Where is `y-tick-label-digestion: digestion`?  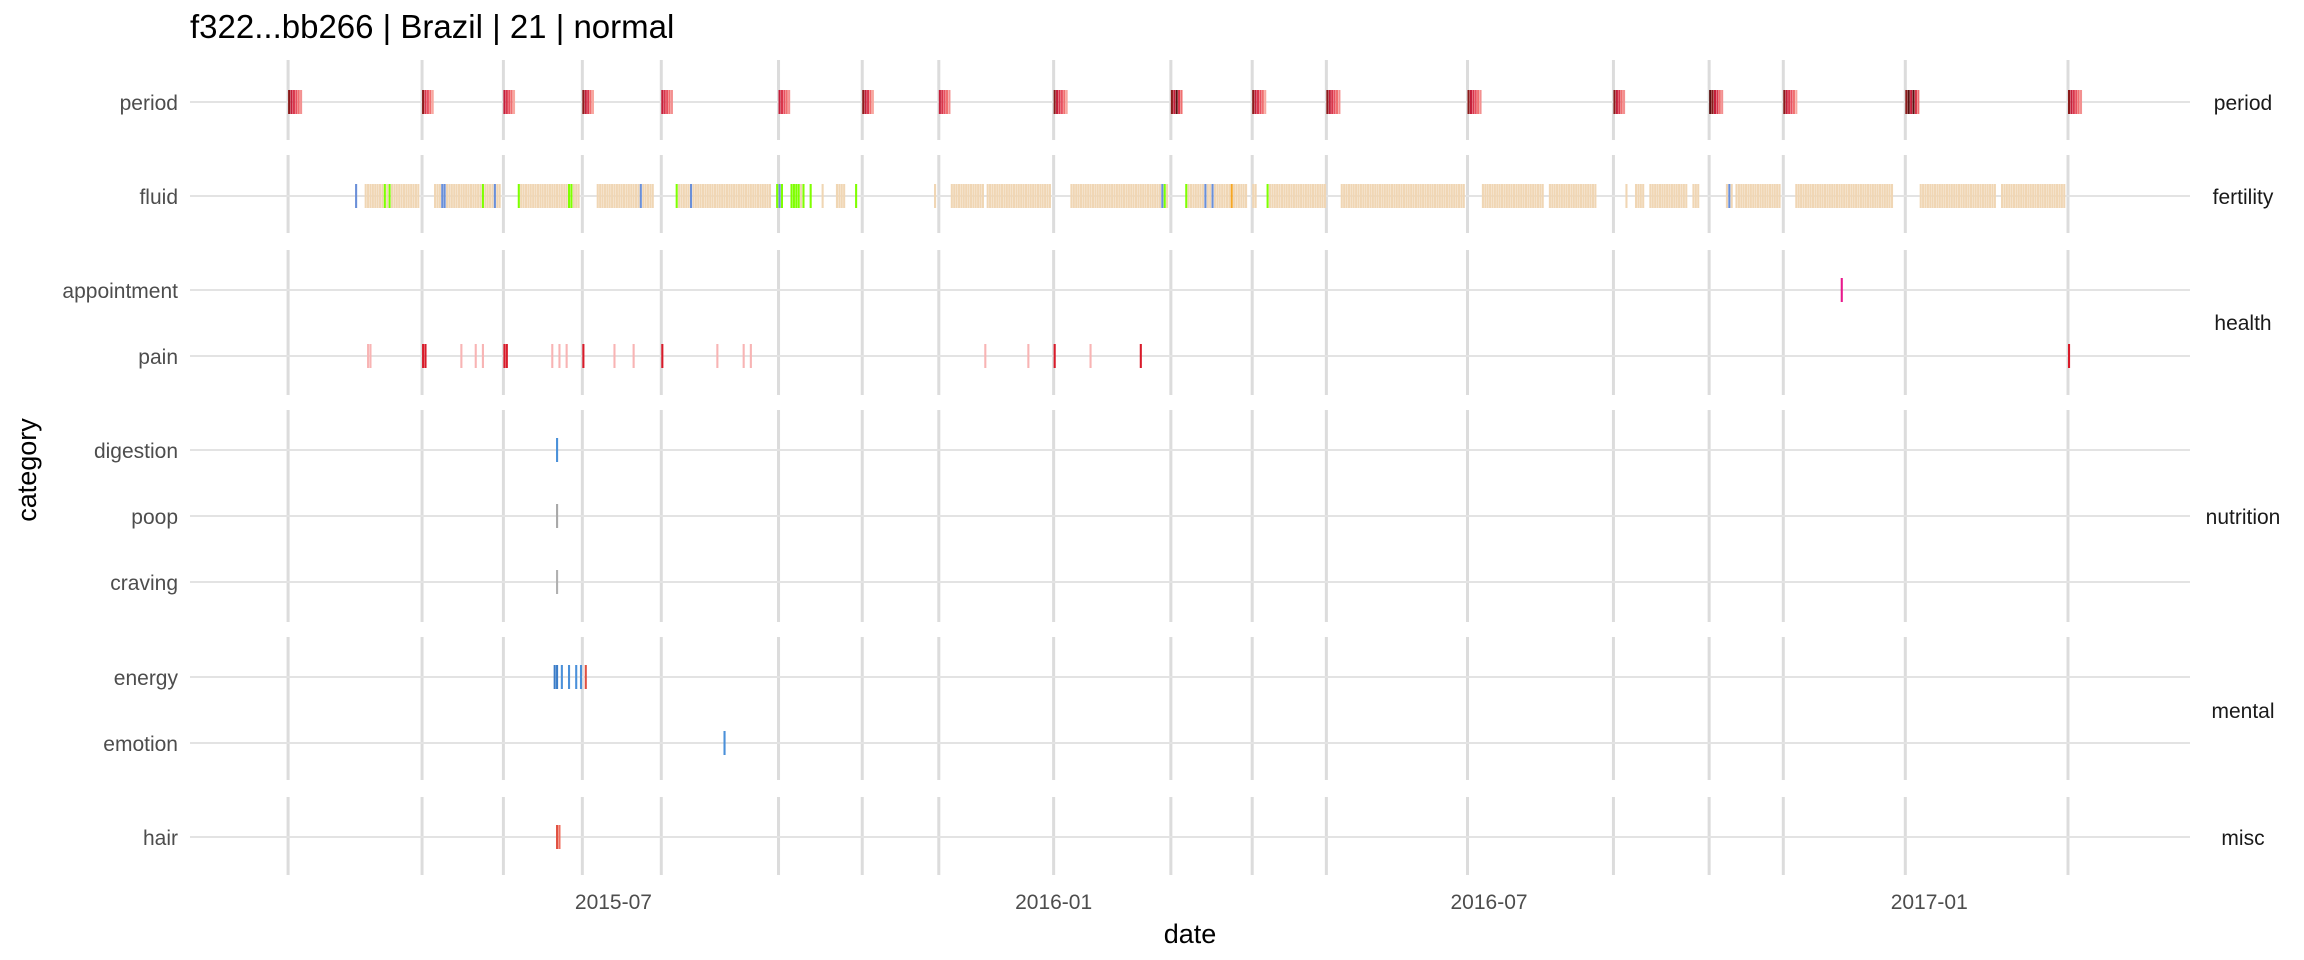 y-tick-label-digestion: digestion is located at coordinates (136, 451).